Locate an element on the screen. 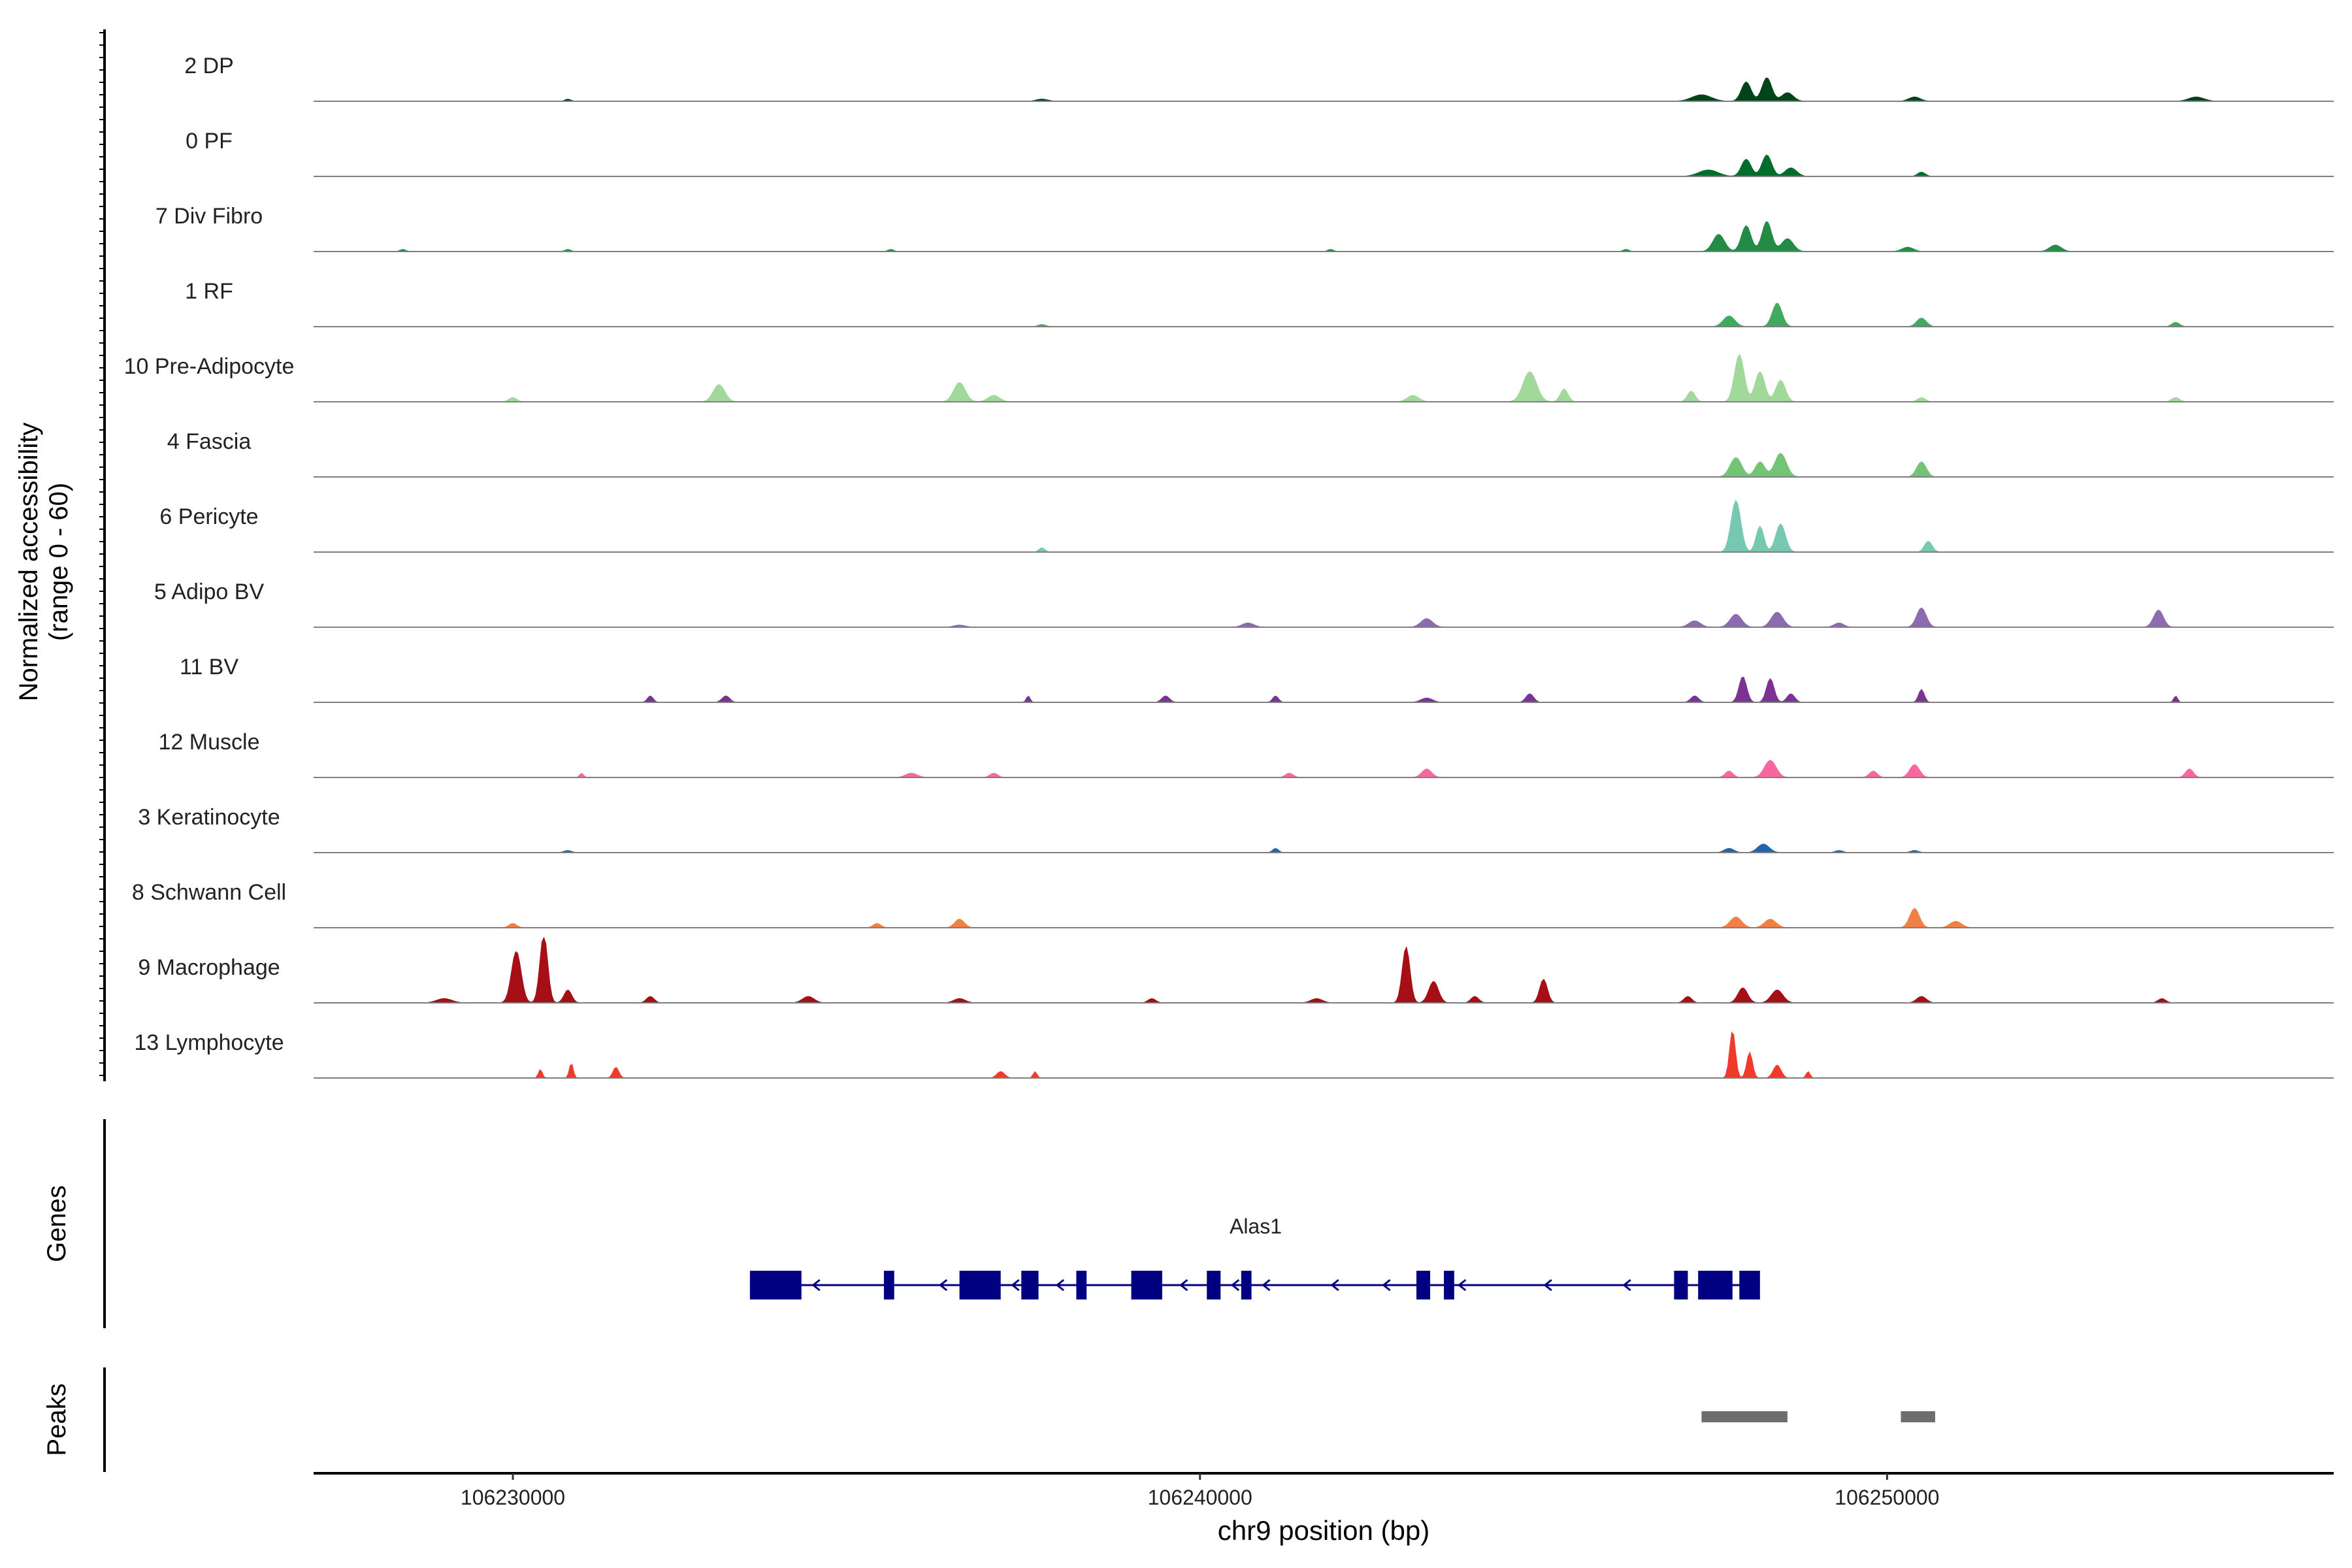  track-2-dp: 2 DP is located at coordinates (1259, 78).